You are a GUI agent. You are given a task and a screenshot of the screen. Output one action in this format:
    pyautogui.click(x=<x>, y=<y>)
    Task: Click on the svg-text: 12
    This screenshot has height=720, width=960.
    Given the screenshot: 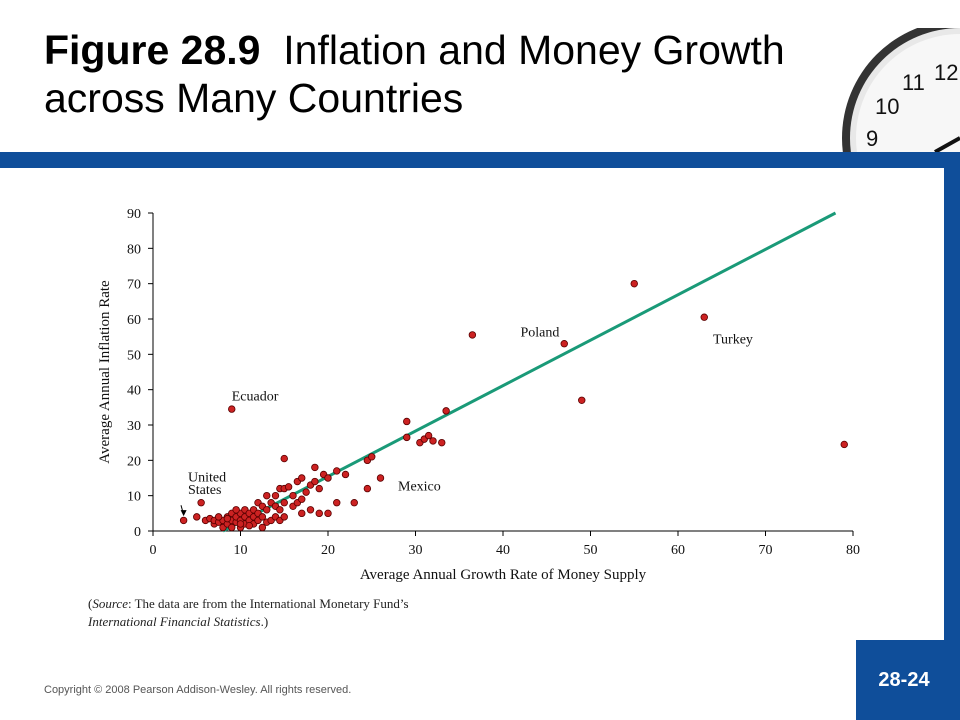 What is the action you would take?
    pyautogui.click(x=946, y=72)
    